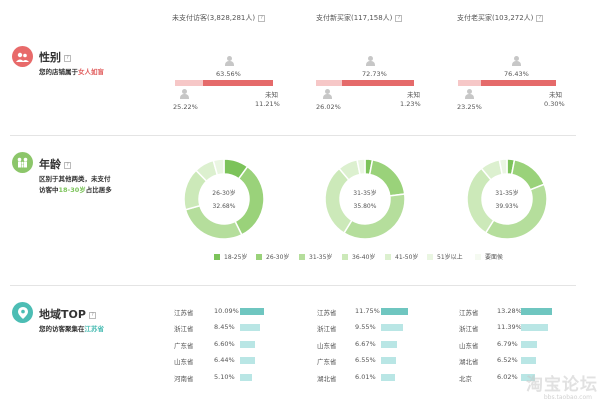  I want to click on female-share: 76.43%, so click(516, 74).